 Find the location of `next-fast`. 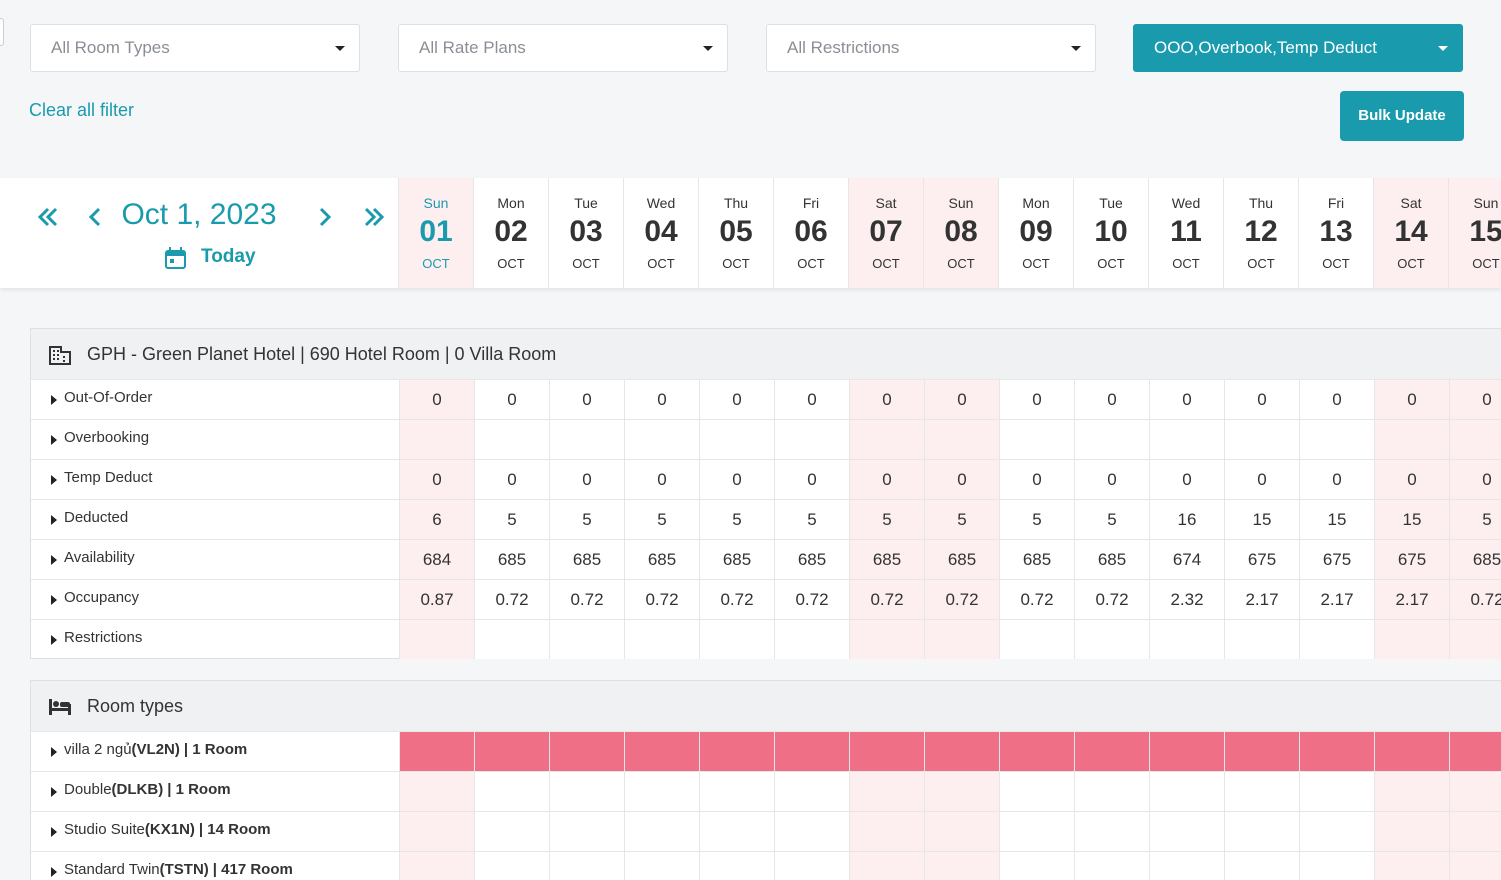

next-fast is located at coordinates (370, 217).